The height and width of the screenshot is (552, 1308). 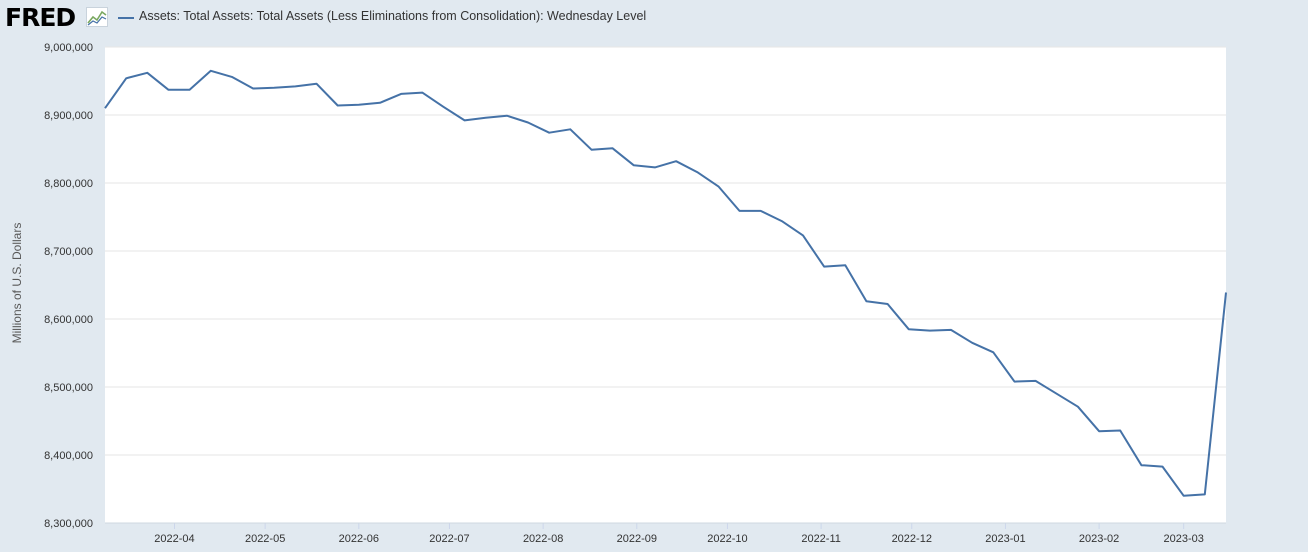 I want to click on line-graph-icon, so click(x=97, y=17).